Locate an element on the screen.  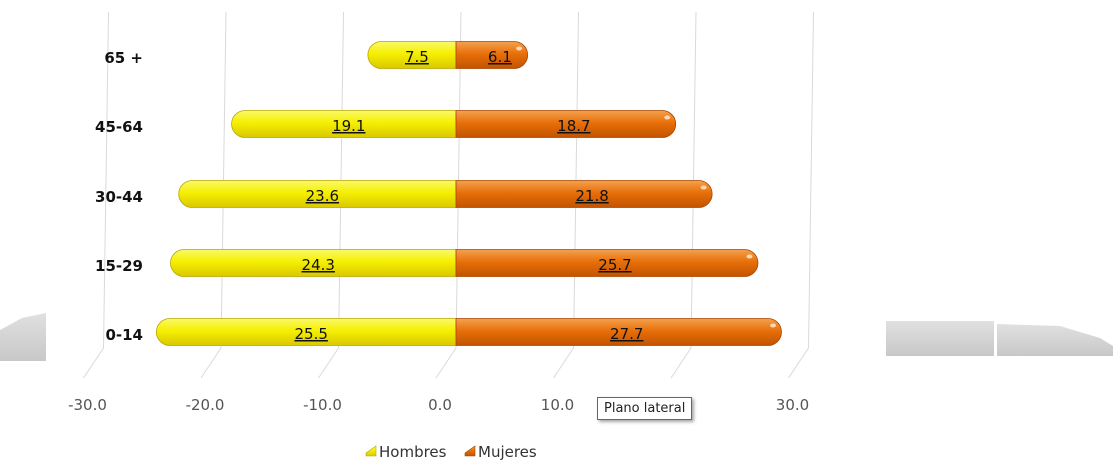
category-label: 30-44 is located at coordinates (119, 197).